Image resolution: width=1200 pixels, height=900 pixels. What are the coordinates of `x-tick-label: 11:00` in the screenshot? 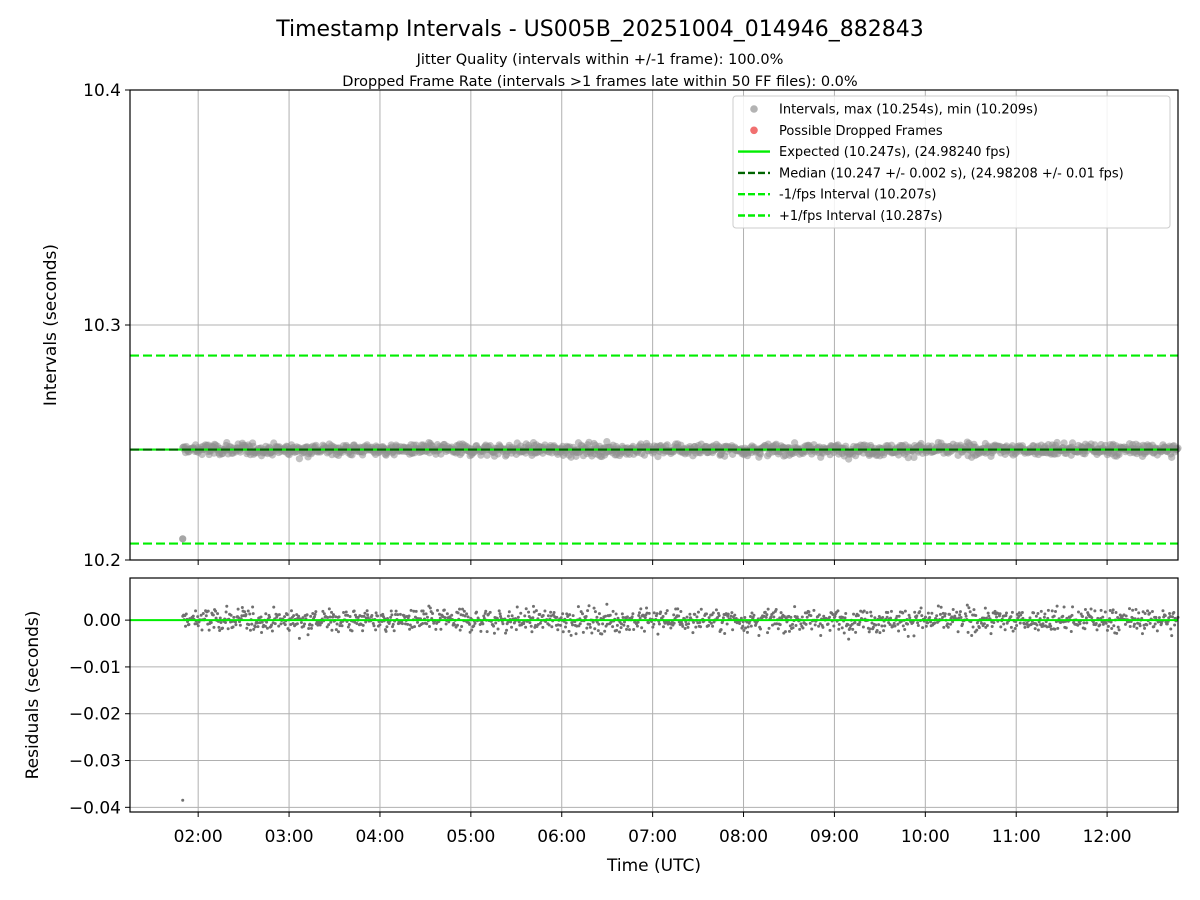 It's located at (1016, 837).